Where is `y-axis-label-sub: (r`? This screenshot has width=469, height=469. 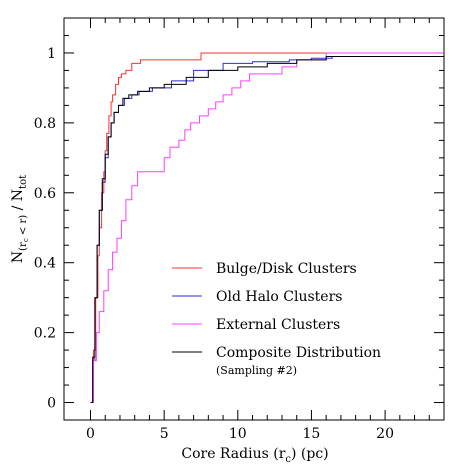
y-axis-label-sub: (r is located at coordinates (23, 246).